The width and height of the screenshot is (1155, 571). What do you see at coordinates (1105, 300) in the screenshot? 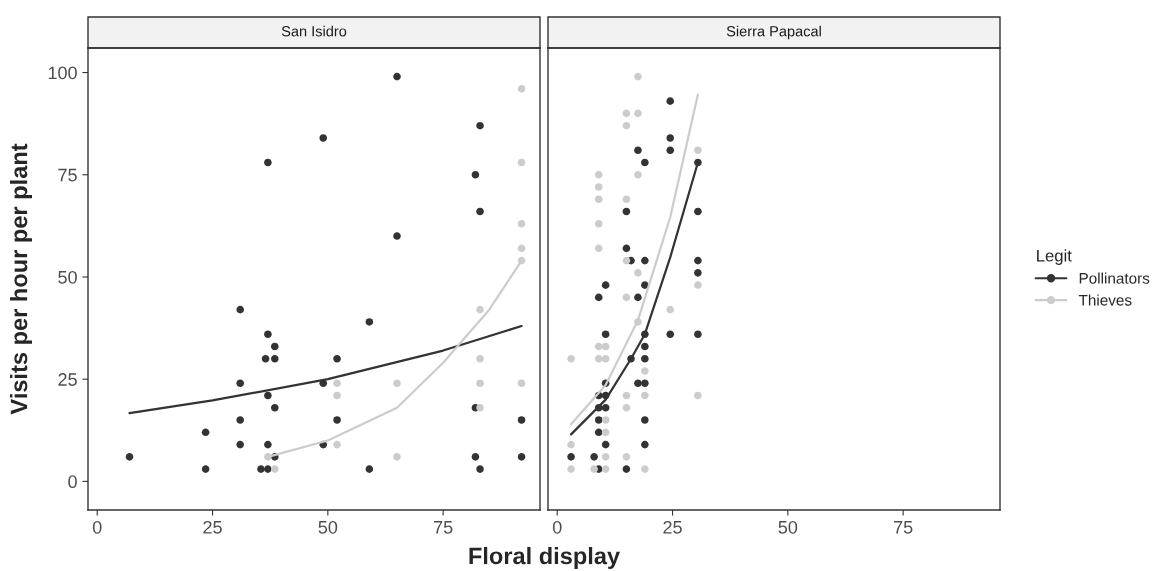
I see `legend-label: Thieves` at bounding box center [1105, 300].